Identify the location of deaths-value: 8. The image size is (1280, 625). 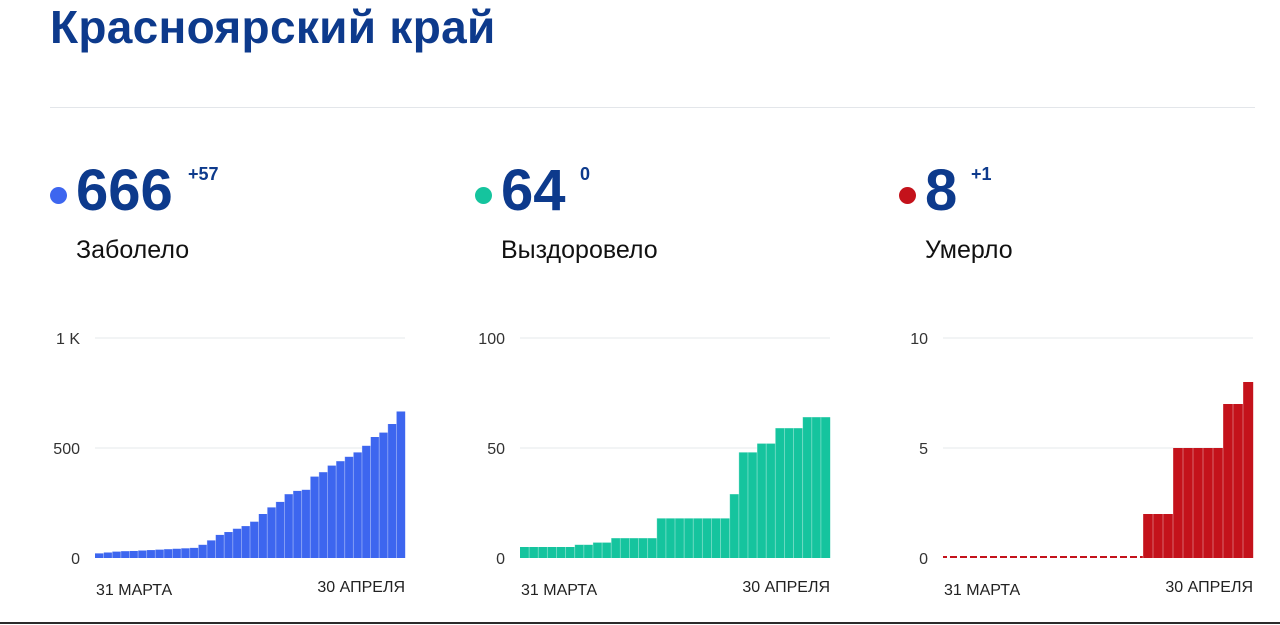
(941, 190).